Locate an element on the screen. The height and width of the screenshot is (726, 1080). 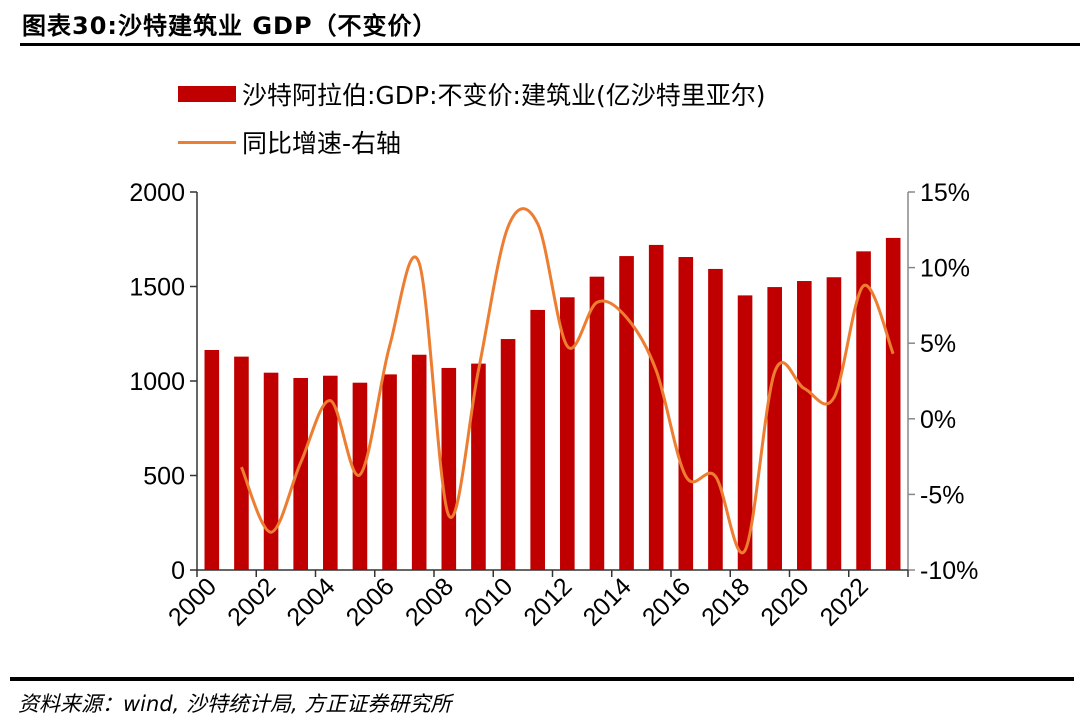
x-tick-label: 2006 is located at coordinates (370, 601).